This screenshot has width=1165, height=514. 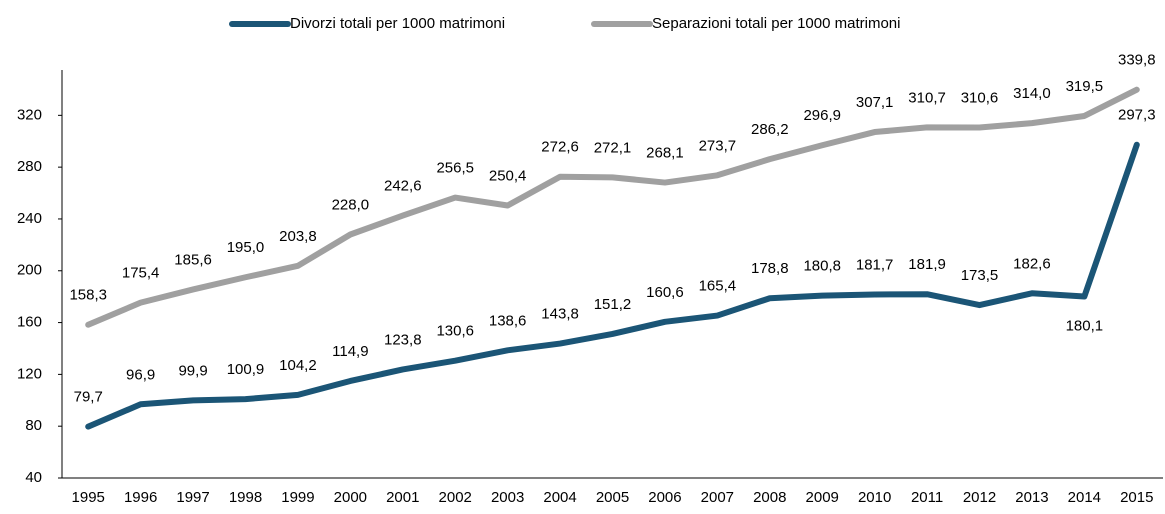 I want to click on y-tick-label: 120, so click(x=29, y=373).